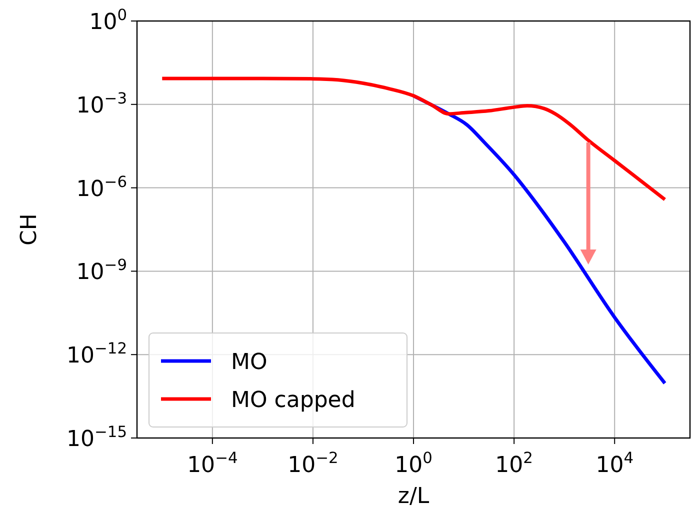 Image resolution: width=692 pixels, height=511 pixels. I want to click on x-tick-label: 10$^{4}$, so click(615, 463).